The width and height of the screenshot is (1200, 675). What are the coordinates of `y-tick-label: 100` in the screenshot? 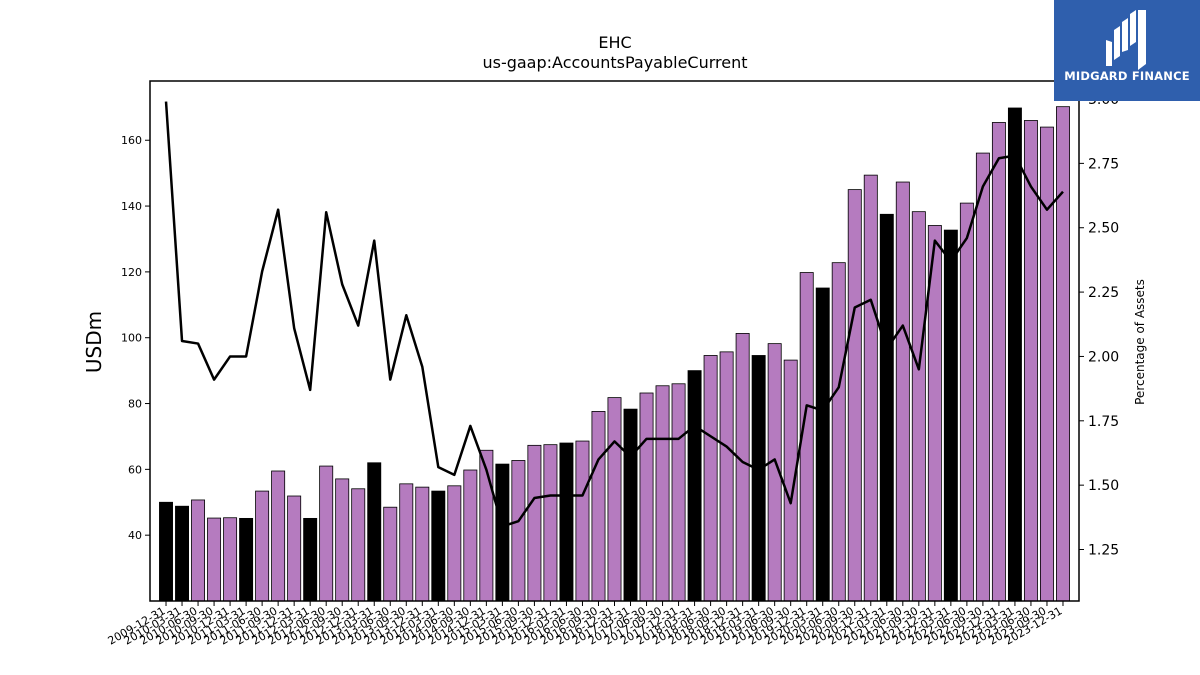 It's located at (131, 338).